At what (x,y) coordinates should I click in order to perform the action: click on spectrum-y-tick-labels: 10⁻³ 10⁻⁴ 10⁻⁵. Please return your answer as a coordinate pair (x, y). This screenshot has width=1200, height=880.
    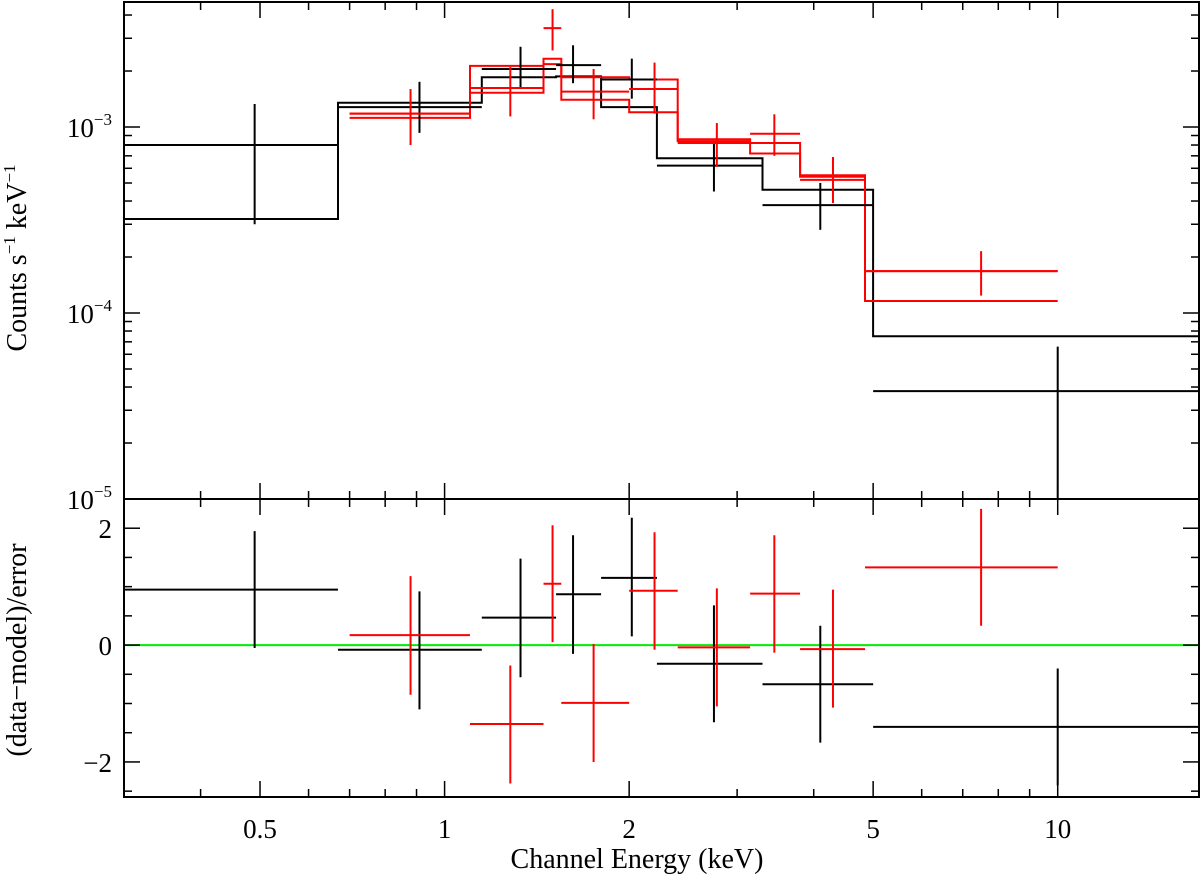
    Looking at the image, I should click on (90, 312).